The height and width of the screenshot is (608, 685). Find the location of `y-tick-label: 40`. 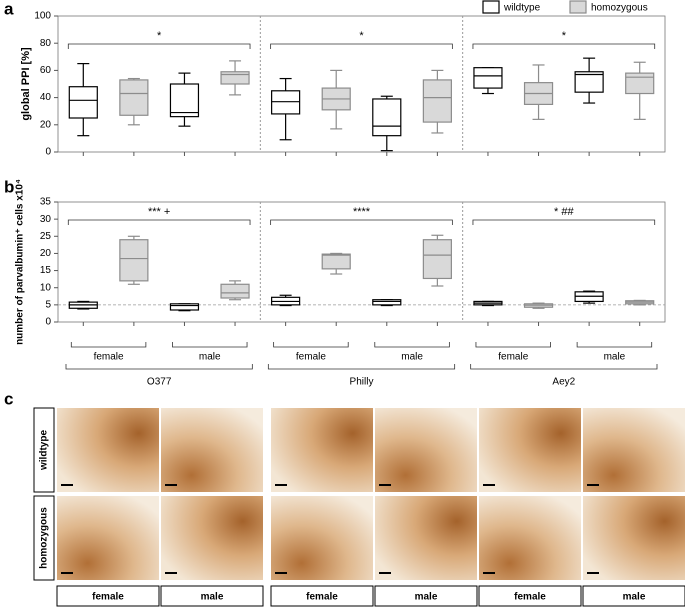

y-tick-label: 40 is located at coordinates (46, 97).